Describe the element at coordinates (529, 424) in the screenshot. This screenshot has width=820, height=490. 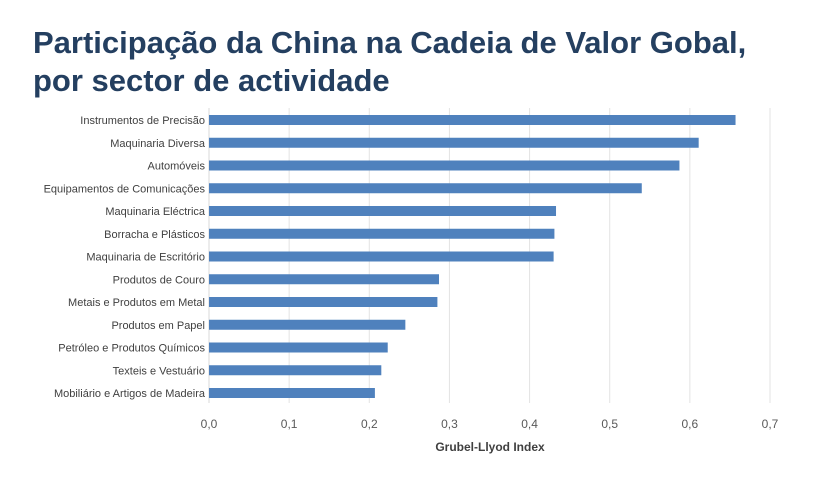
I see `x-tick-label: 0,4` at that location.